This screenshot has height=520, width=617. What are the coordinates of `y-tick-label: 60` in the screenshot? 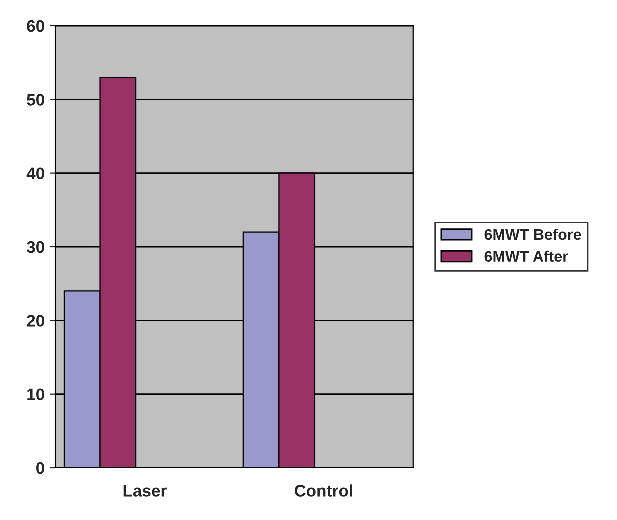 It's located at (35, 26).